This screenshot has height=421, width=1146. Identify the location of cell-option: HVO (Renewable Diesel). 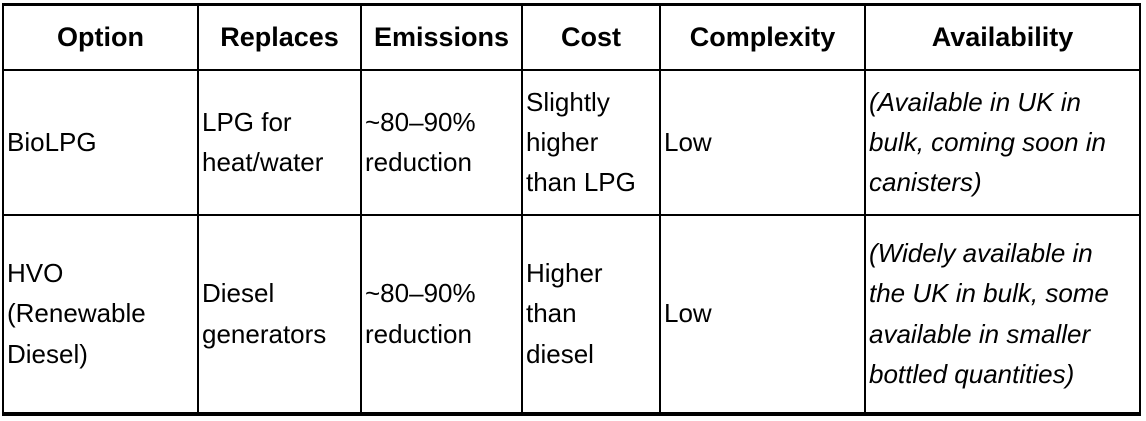
(100, 314).